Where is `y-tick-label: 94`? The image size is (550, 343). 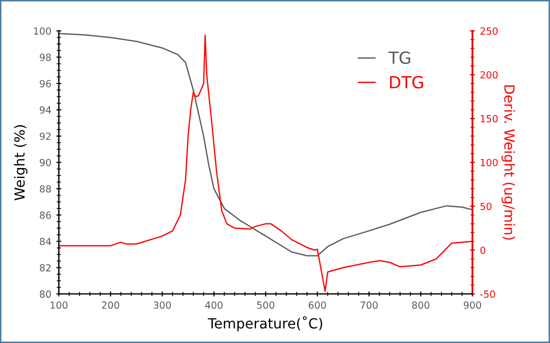 y-tick-label: 94 is located at coordinates (46, 110).